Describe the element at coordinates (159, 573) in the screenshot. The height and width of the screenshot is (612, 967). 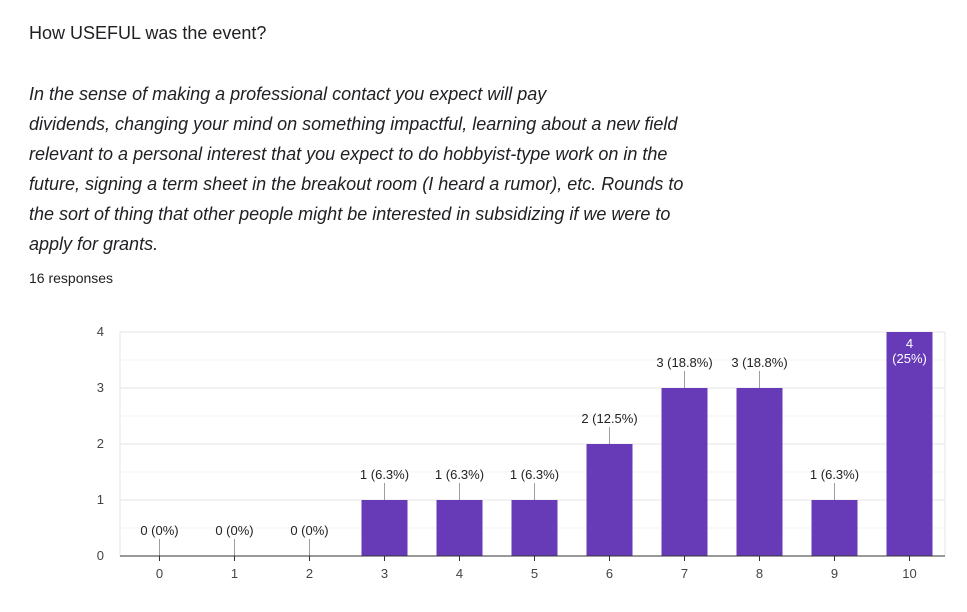
I see `x-tick-label: 0` at that location.